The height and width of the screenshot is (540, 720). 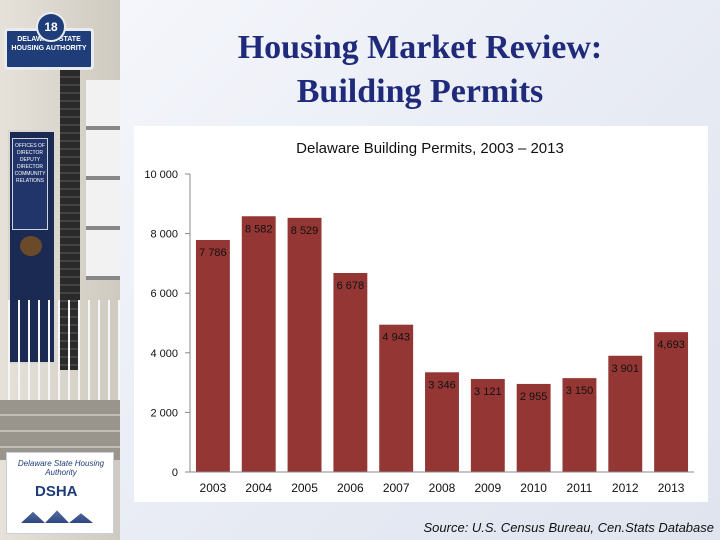 I want to click on dsha-logo-arc-text: Delaware State Housing Authority, so click(x=61, y=468).